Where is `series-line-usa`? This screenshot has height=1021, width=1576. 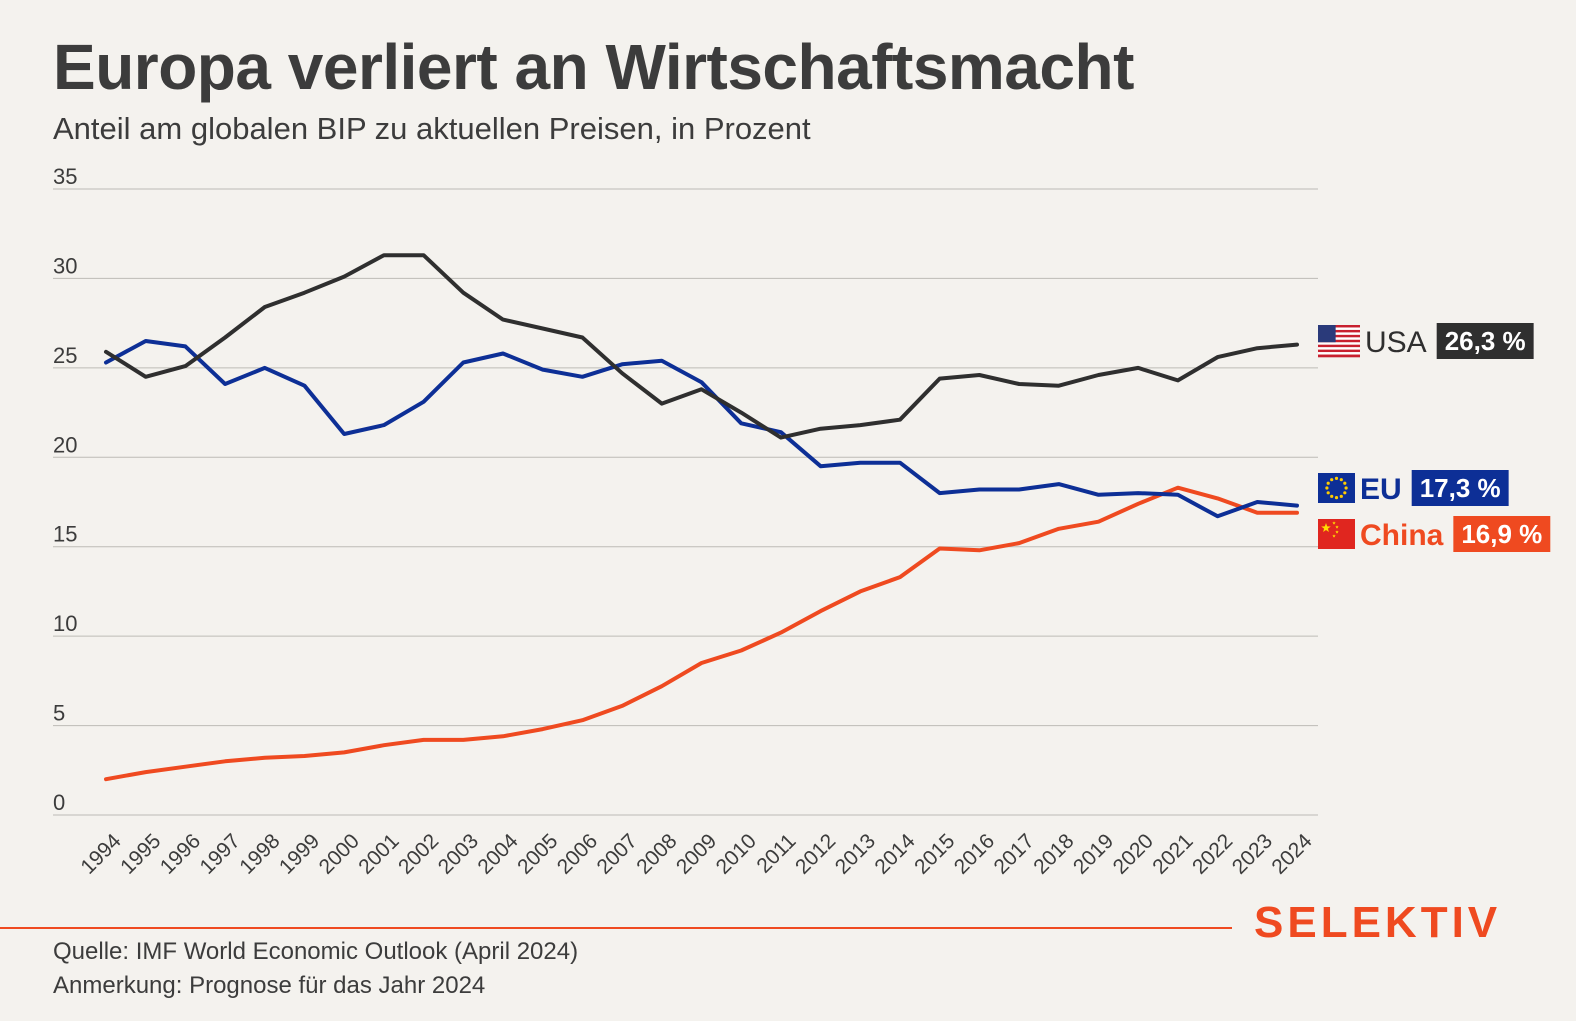
series-line-usa is located at coordinates (701, 346).